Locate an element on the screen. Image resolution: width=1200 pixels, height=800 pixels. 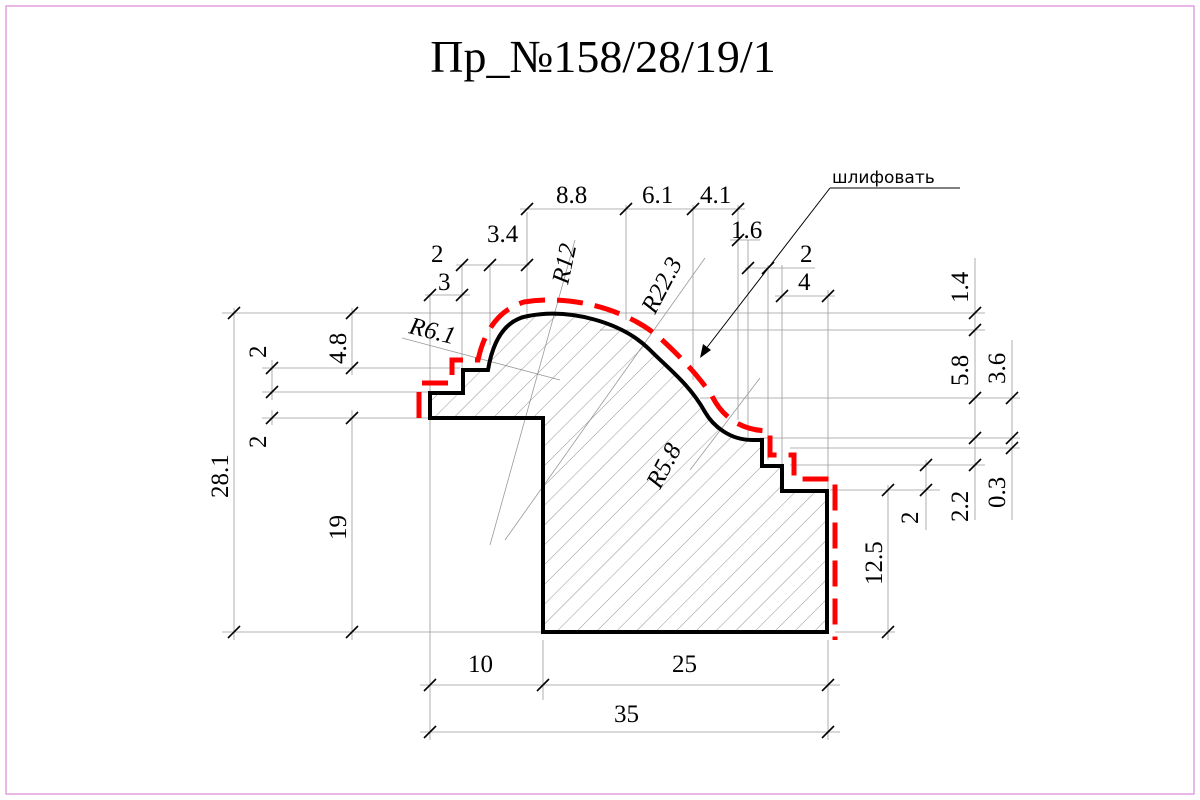
dim-left-19: 19 is located at coordinates (338, 527).